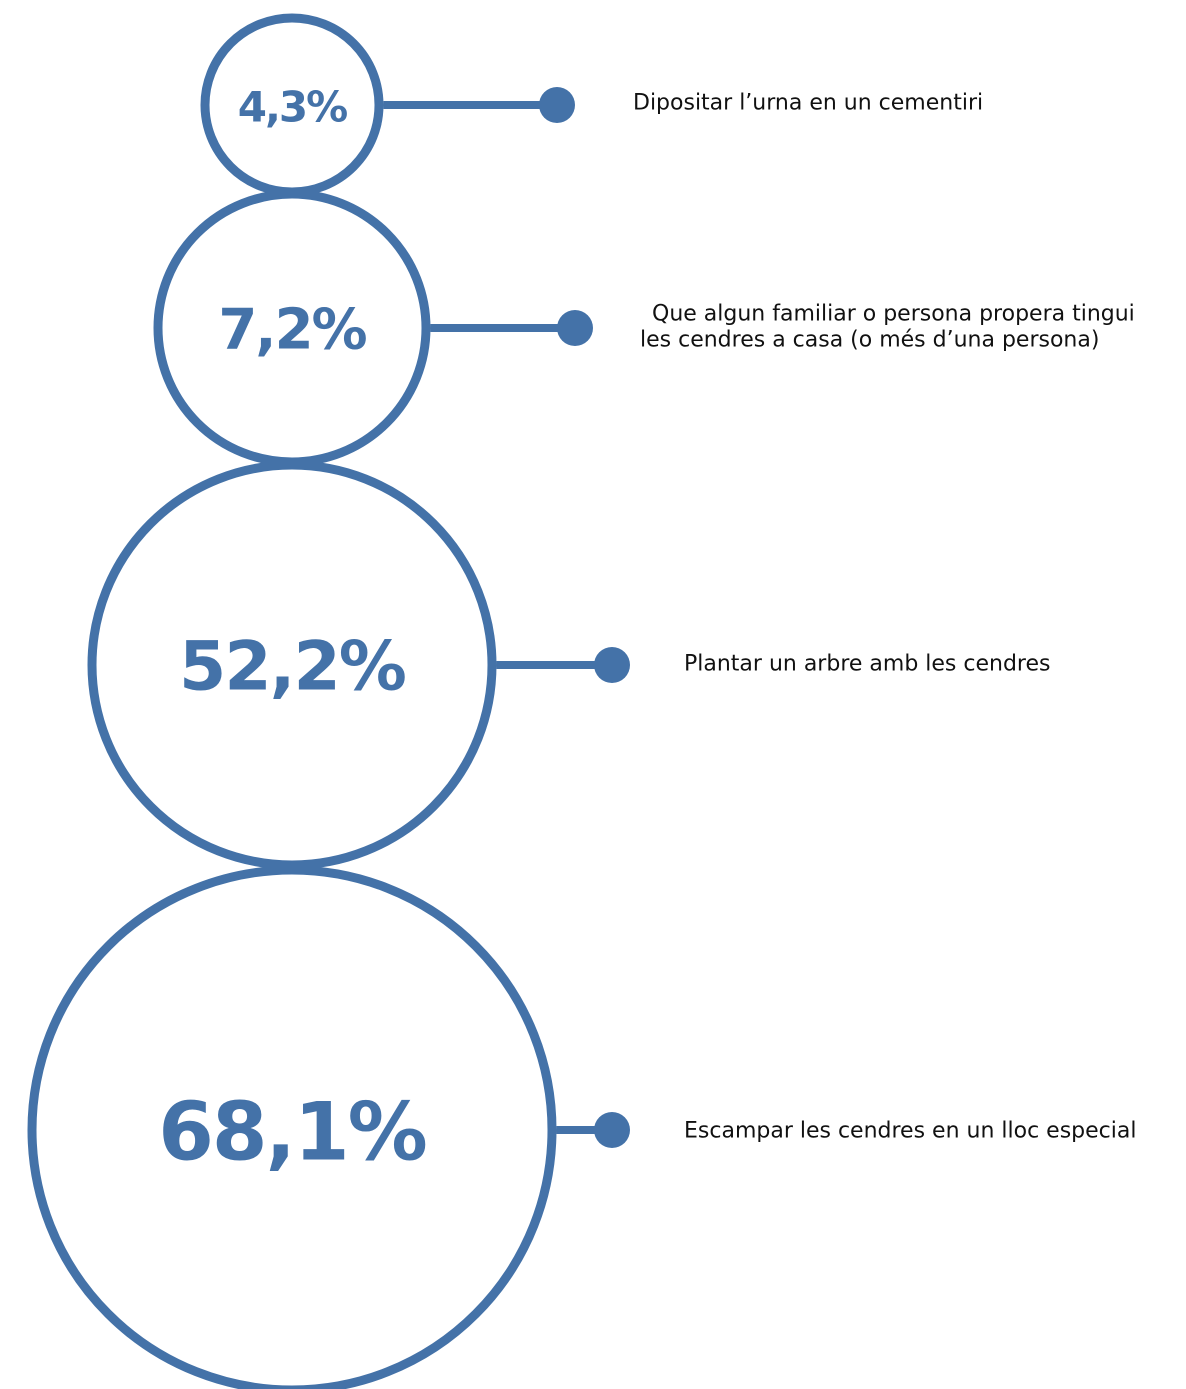 The height and width of the screenshot is (1389, 1186). What do you see at coordinates (292, 330) in the screenshot?
I see `value-label-2: 7,2%` at bounding box center [292, 330].